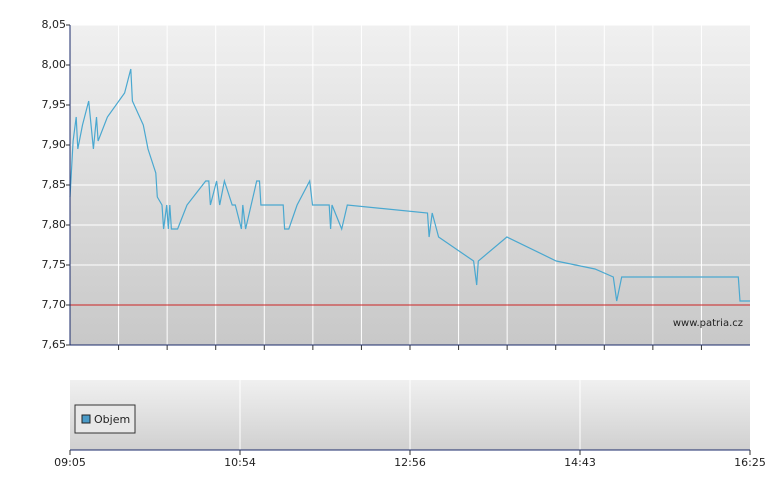  Describe the element at coordinates (54, 184) in the screenshot. I see `y-tick-label: 7,85` at that location.